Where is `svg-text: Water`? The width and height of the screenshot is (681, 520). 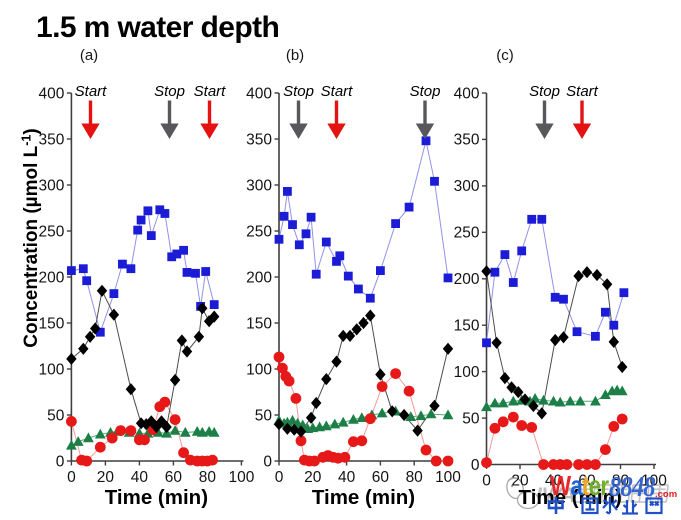
svg-text: Water is located at coordinates (579, 486).